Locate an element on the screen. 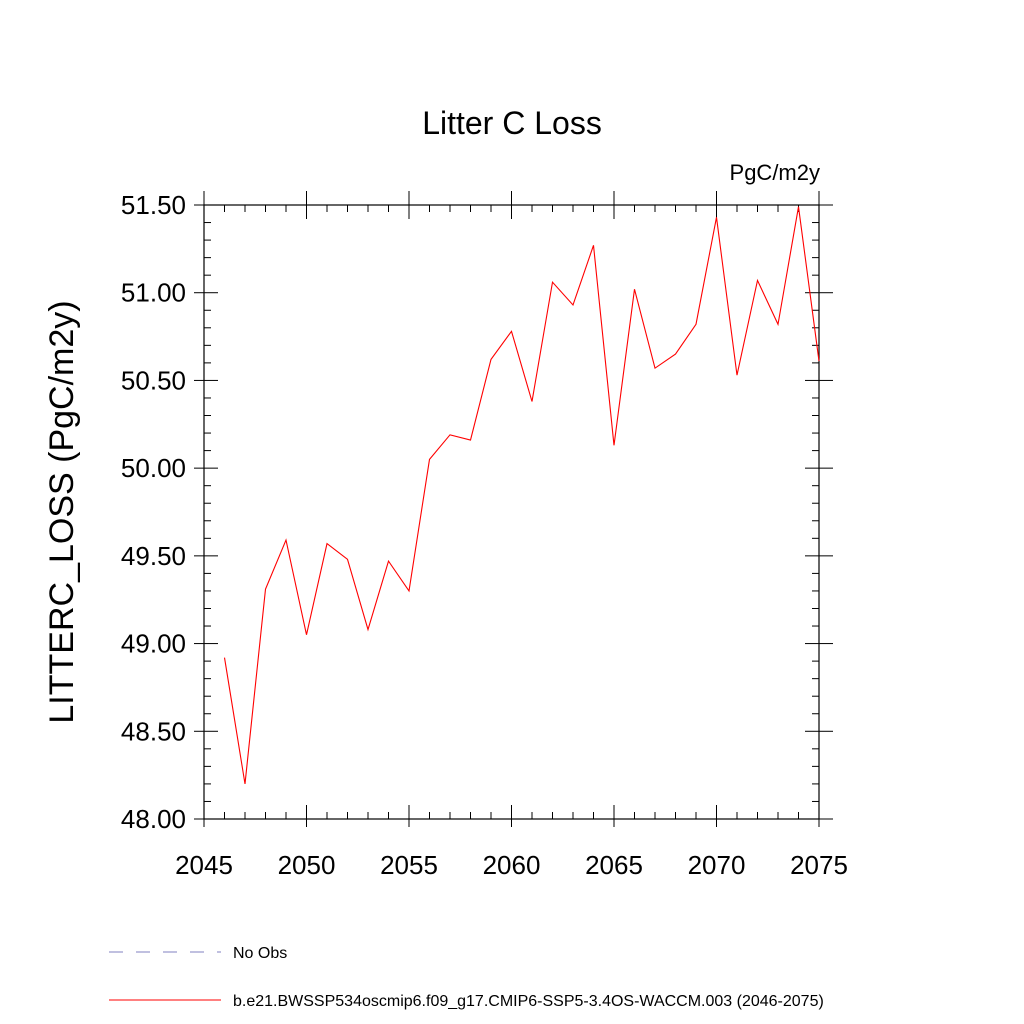 The height and width of the screenshot is (1024, 1024). chart-title: Litter C Loss is located at coordinates (512, 123).